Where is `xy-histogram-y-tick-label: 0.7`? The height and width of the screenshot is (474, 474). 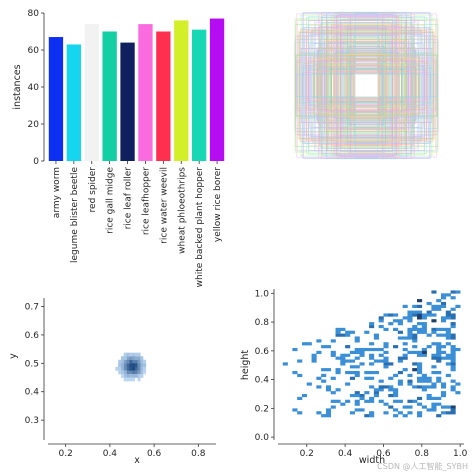 xy-histogram-y-tick-label: 0.7 is located at coordinates (32, 308).